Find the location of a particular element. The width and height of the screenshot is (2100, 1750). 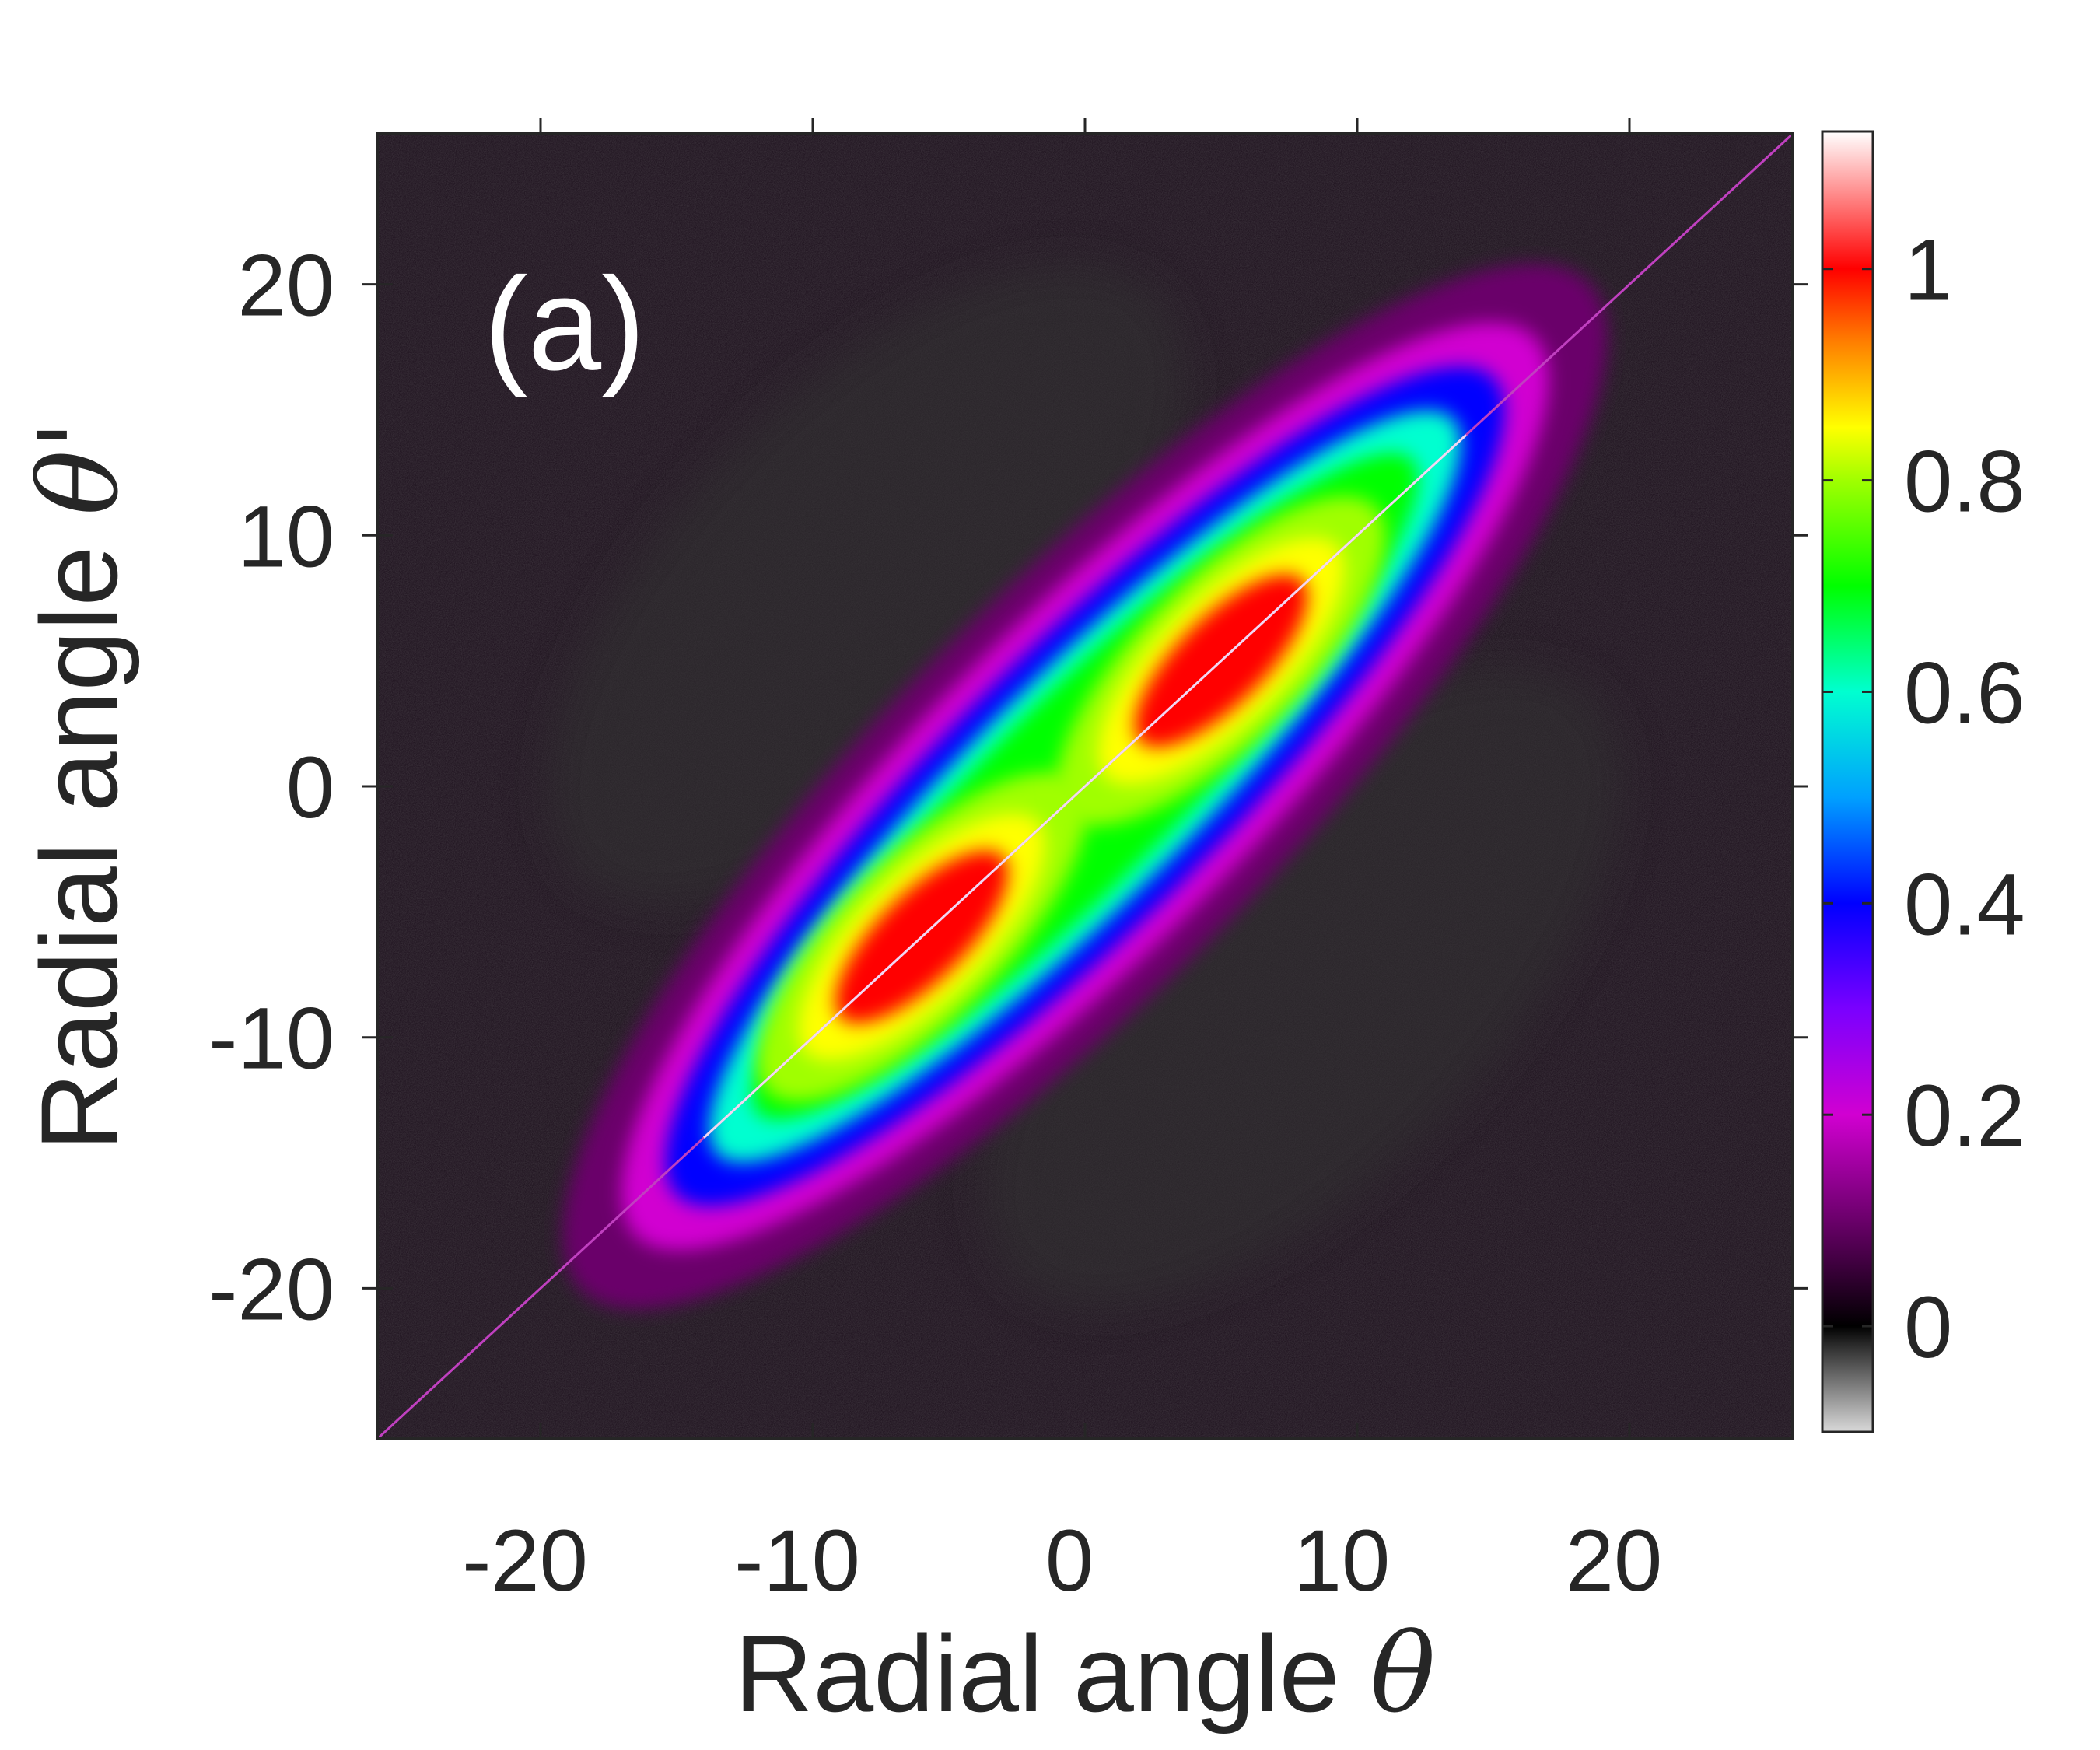

colorbar-tick-label: 1 is located at coordinates (1928, 271).